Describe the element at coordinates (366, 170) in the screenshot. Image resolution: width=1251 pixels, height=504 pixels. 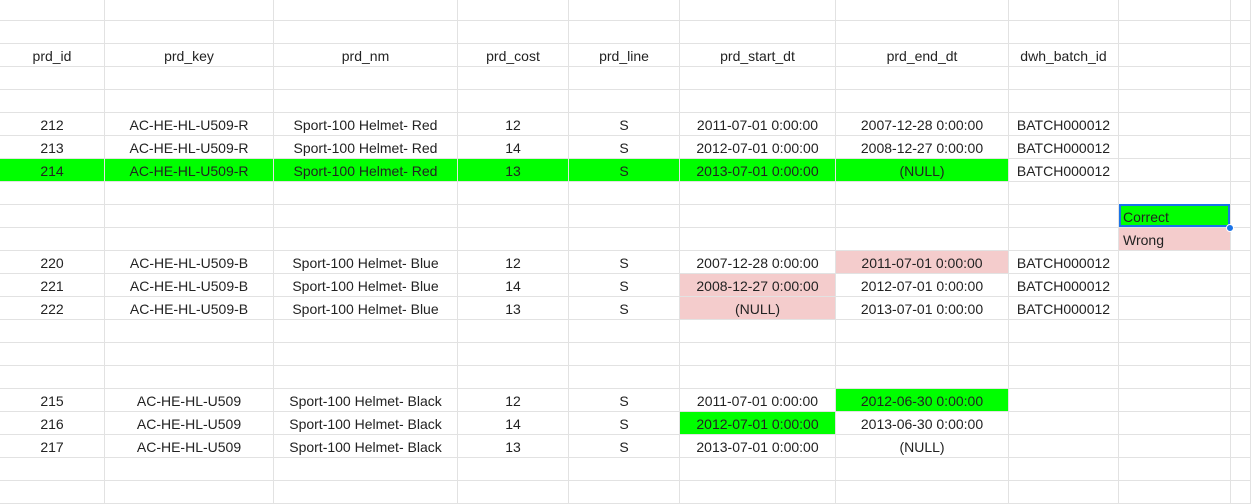
I see `cell-prd-nm: Sport-100 Helmet- Red` at that location.